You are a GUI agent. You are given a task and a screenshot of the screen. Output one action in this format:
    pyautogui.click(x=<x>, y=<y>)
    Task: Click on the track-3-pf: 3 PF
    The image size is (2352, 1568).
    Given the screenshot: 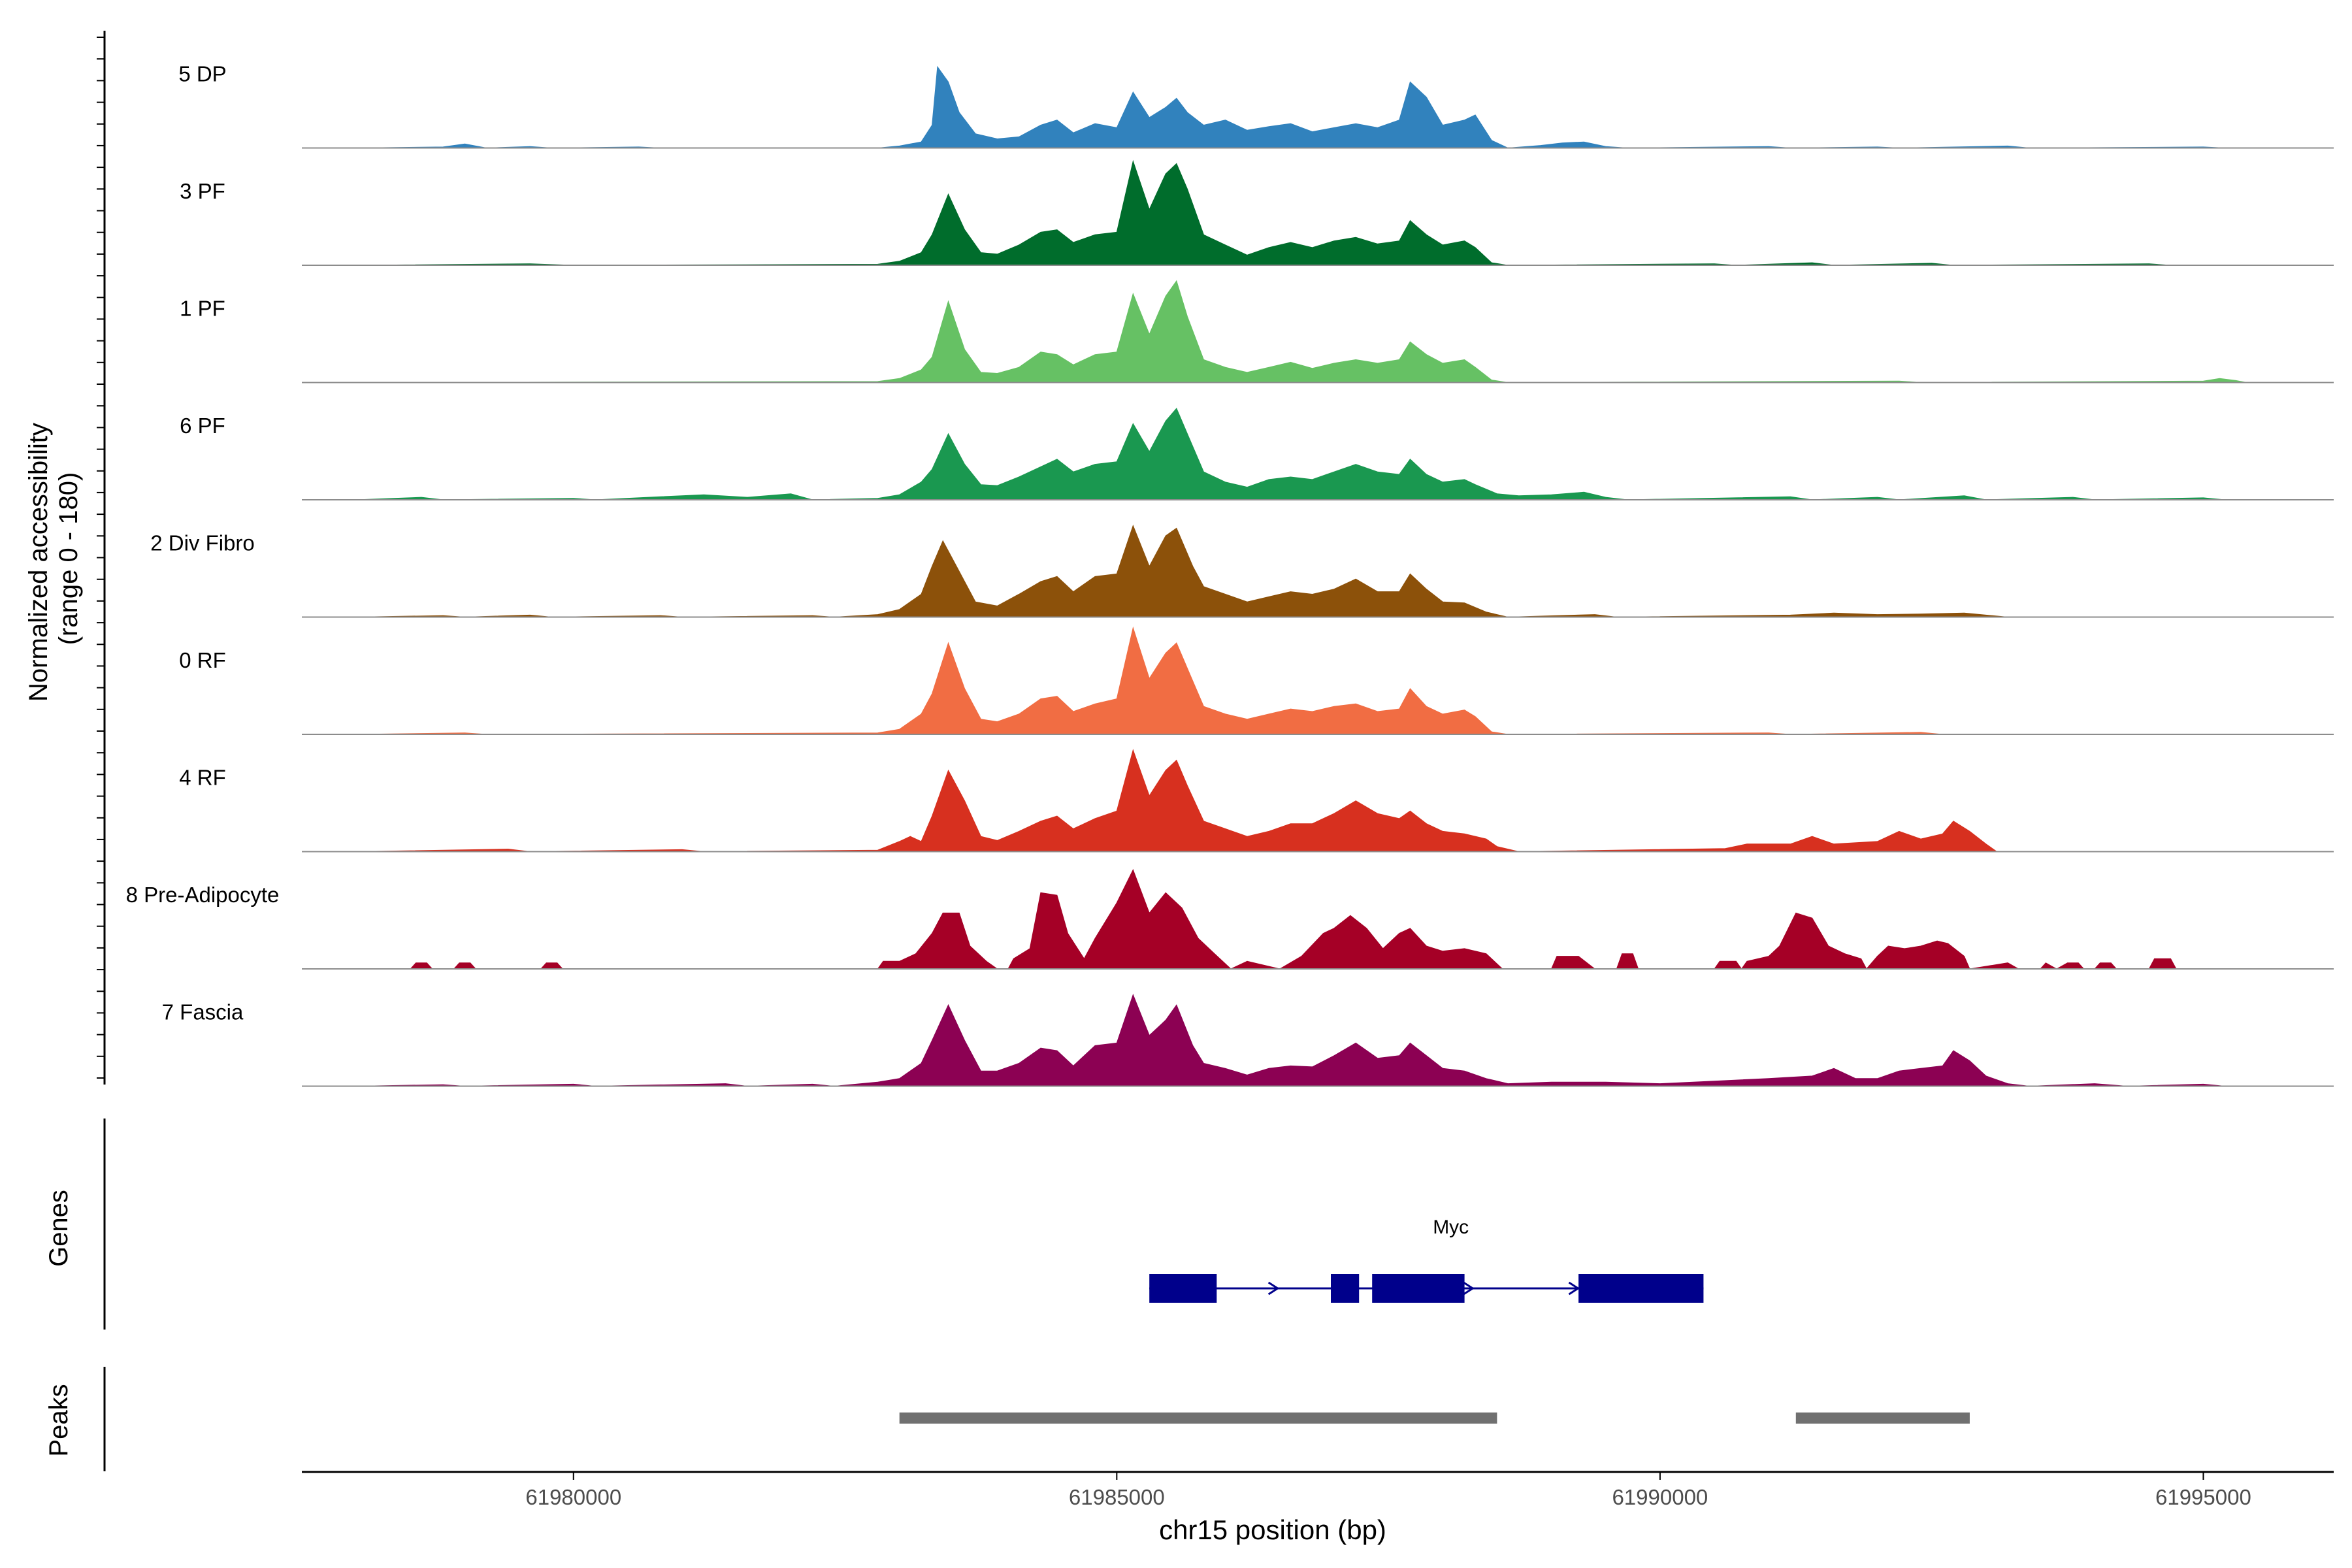 What is the action you would take?
    pyautogui.click(x=1257, y=212)
    